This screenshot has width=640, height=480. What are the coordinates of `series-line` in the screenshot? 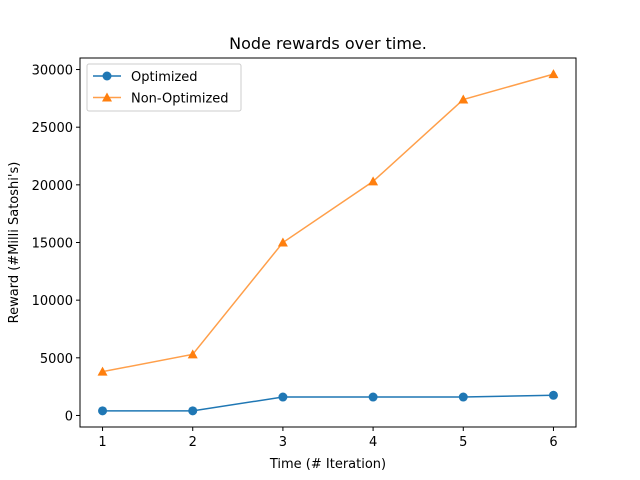 It's located at (328, 403).